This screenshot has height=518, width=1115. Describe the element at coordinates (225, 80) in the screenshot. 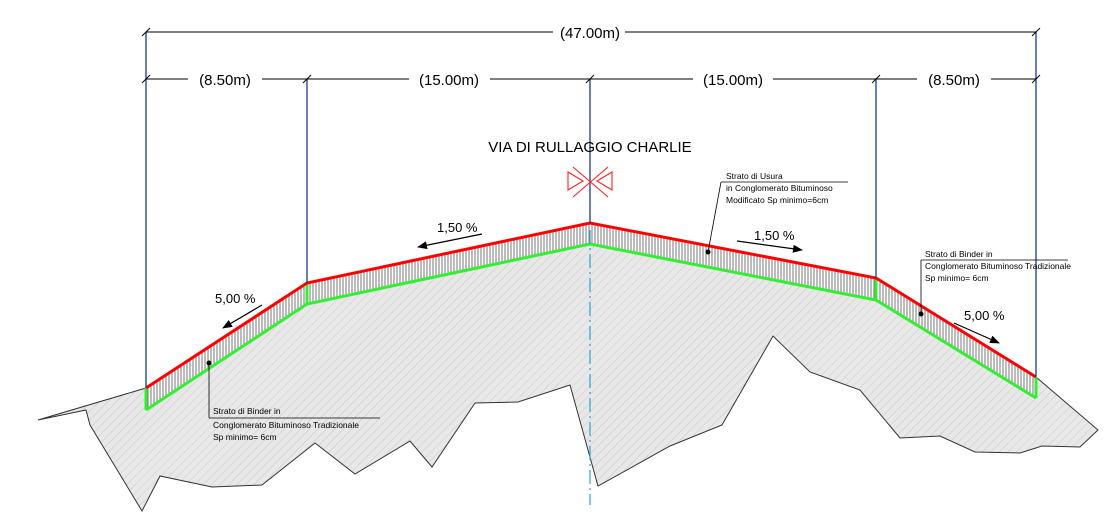

I see `segment-label-1: (8.50m)` at that location.